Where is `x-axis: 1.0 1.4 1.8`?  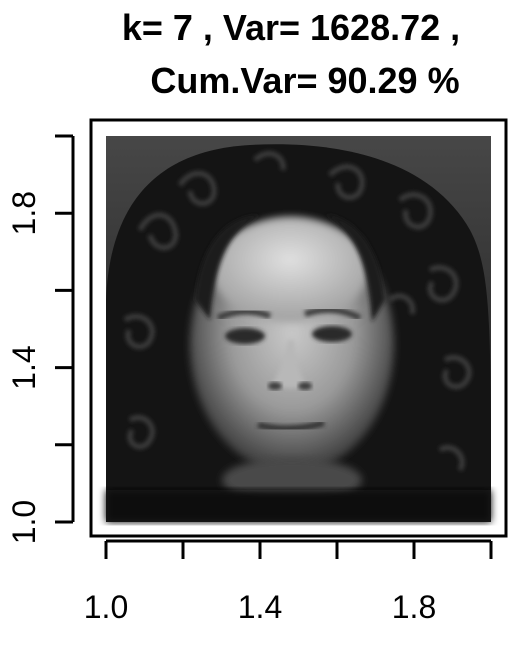 x-axis: 1.0 1.4 1.8 is located at coordinates (288, 582).